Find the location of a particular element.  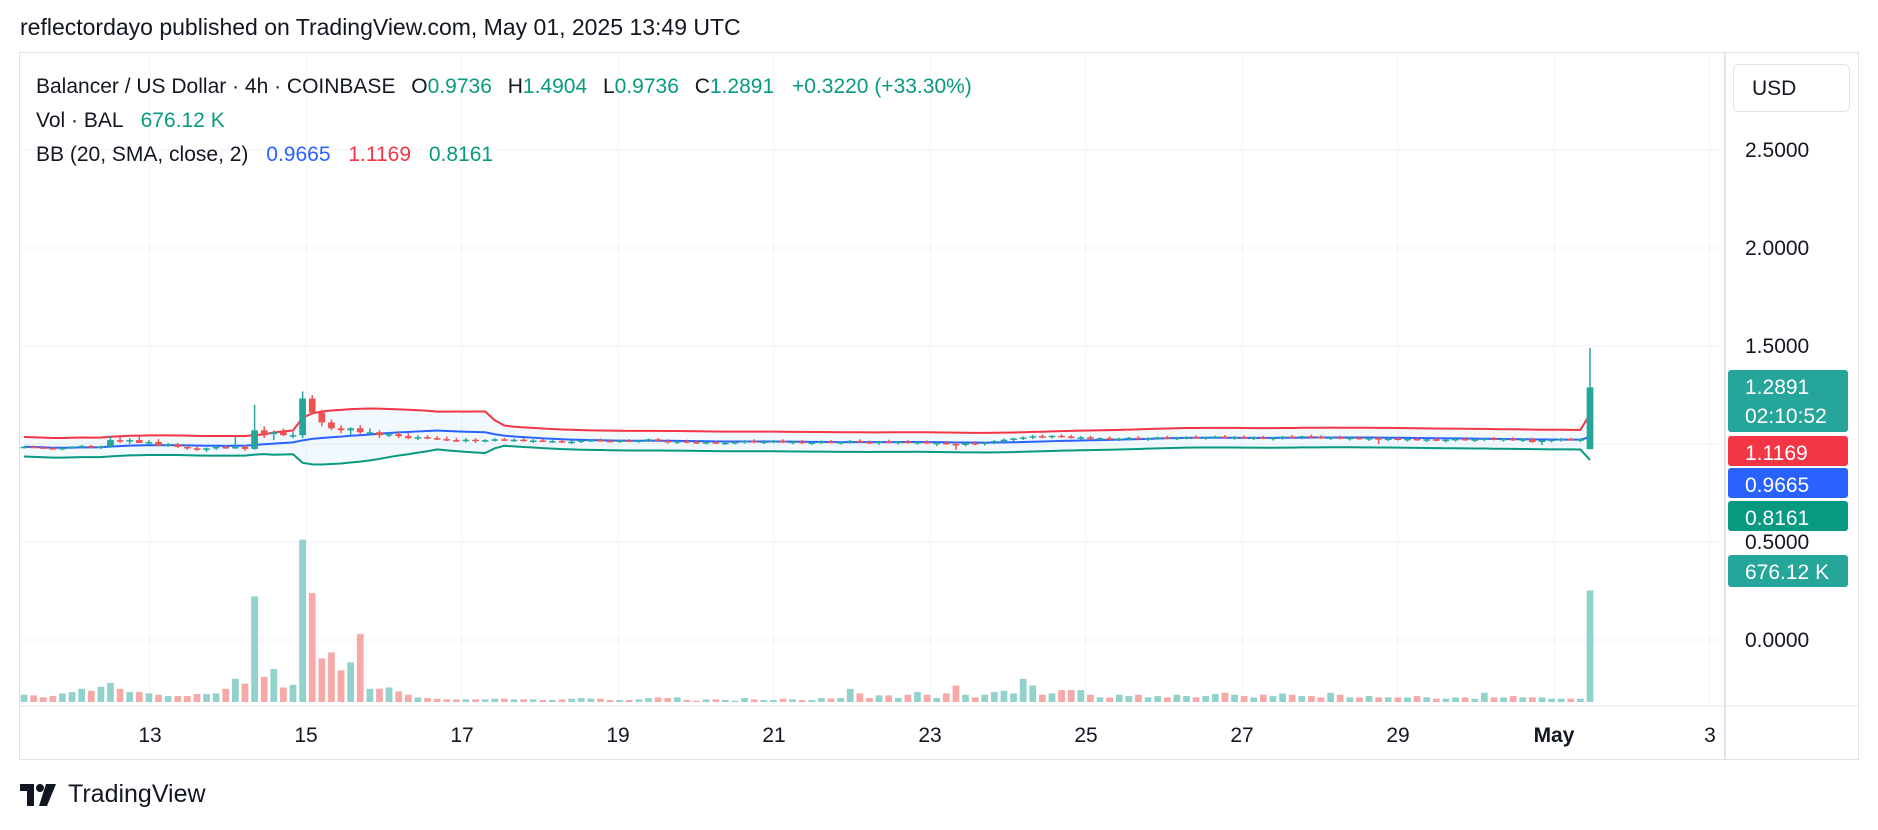

legend-bb-label: BB (20, SMA, close, 2) is located at coordinates (142, 154).